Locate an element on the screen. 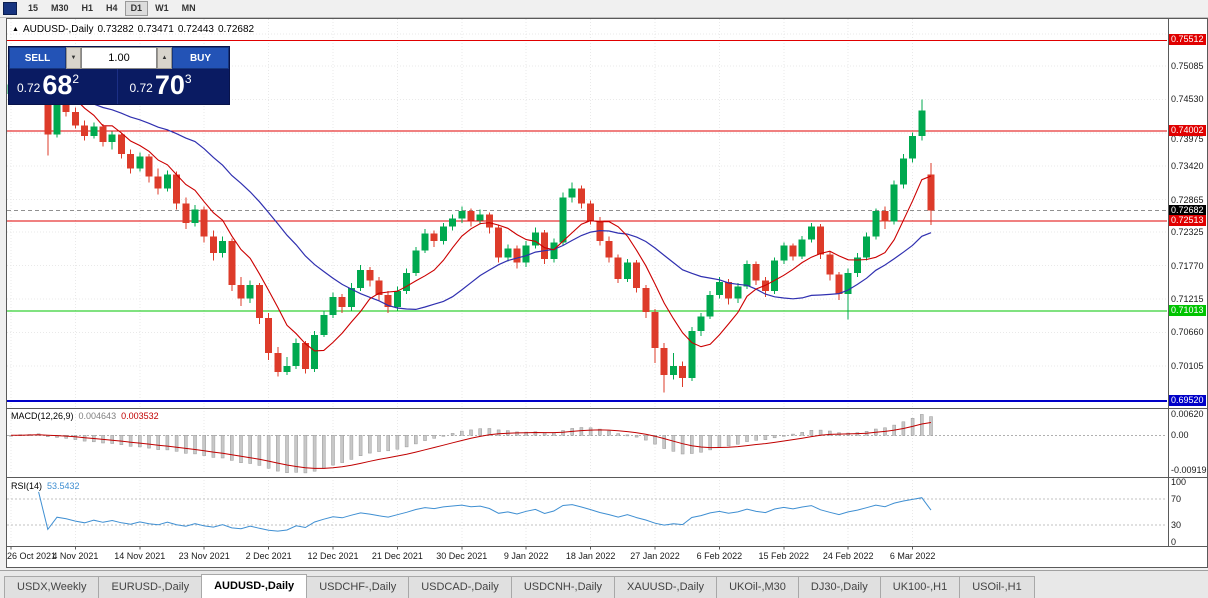 The width and height of the screenshot is (1208, 598). sell-price-sup: 2 is located at coordinates (76, 79).